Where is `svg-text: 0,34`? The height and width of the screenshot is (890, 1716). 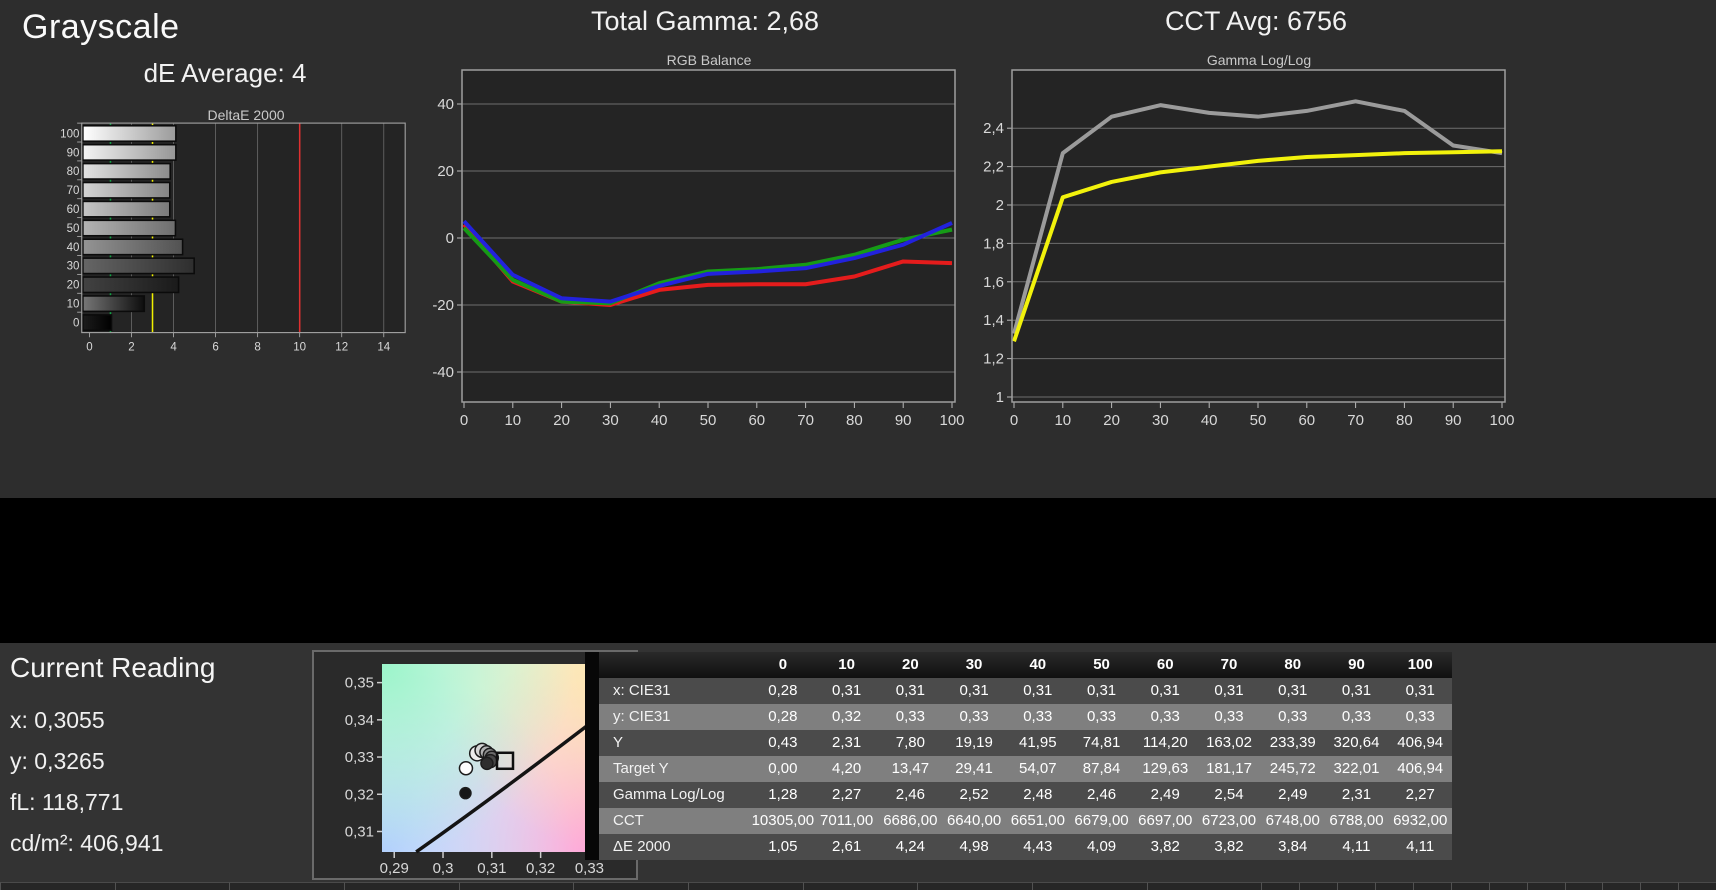
svg-text: 0,34 is located at coordinates (359, 720).